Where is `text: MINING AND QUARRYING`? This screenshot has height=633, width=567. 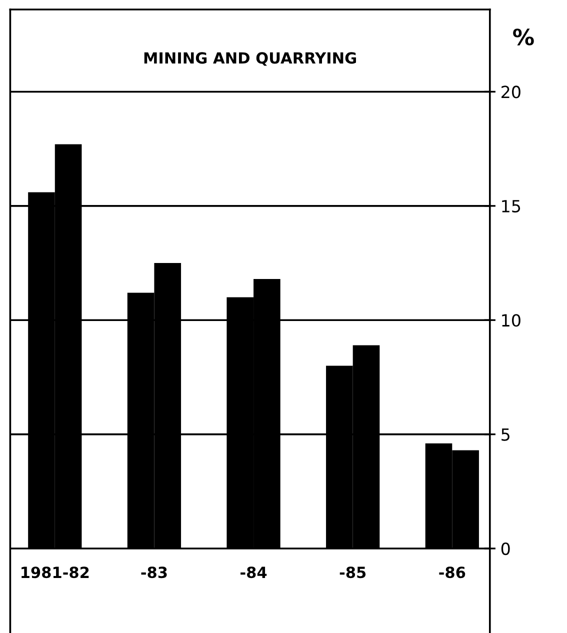
text: MINING AND QUARRYING is located at coordinates (250, 59).